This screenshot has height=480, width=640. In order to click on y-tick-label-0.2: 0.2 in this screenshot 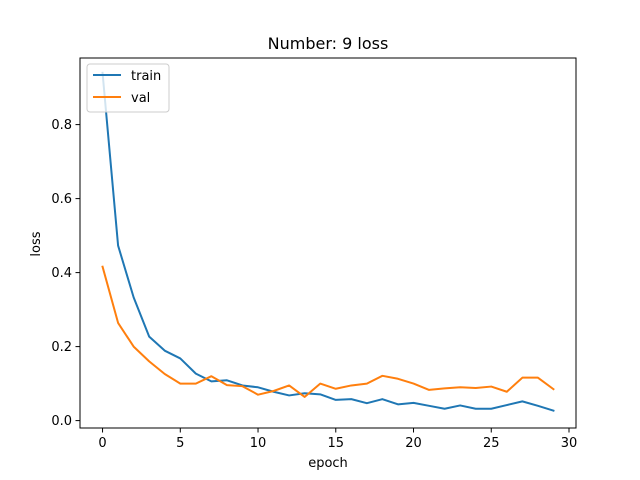, I will do `click(61, 347)`.